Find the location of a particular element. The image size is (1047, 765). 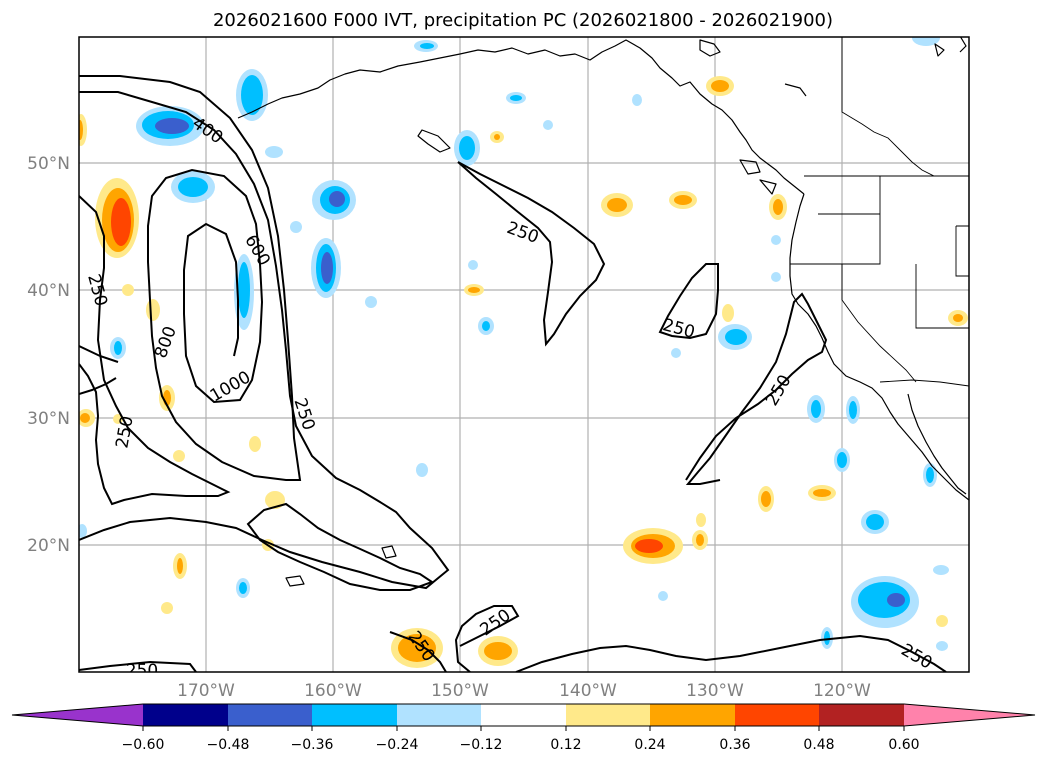

colorbar-arrow-high is located at coordinates (969, 715).